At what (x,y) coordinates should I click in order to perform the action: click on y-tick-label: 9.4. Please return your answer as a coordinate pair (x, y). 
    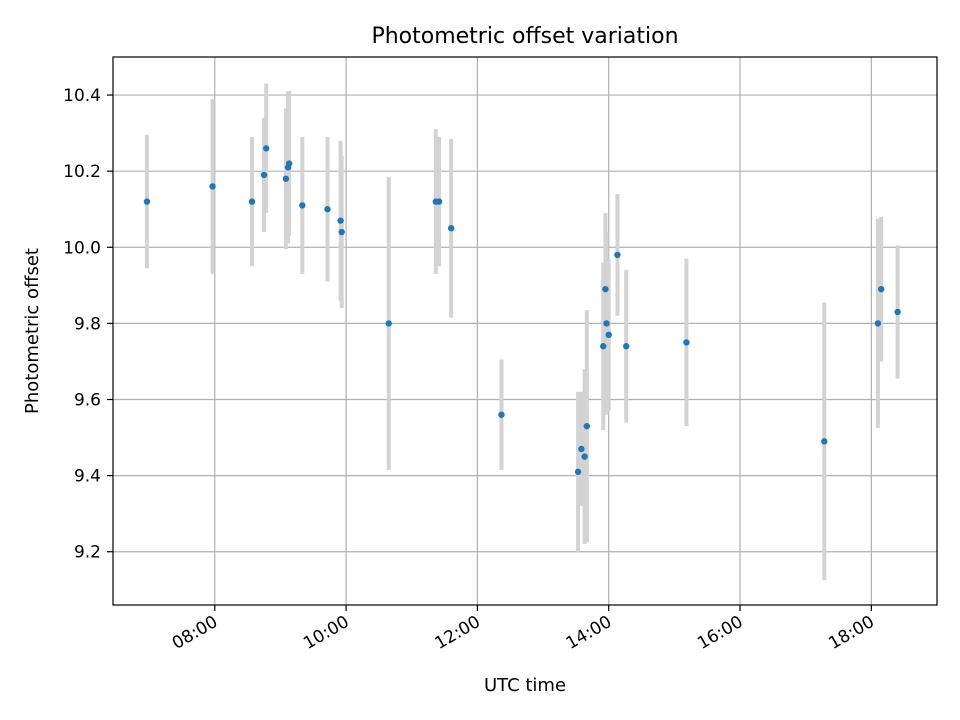
    Looking at the image, I should click on (87, 477).